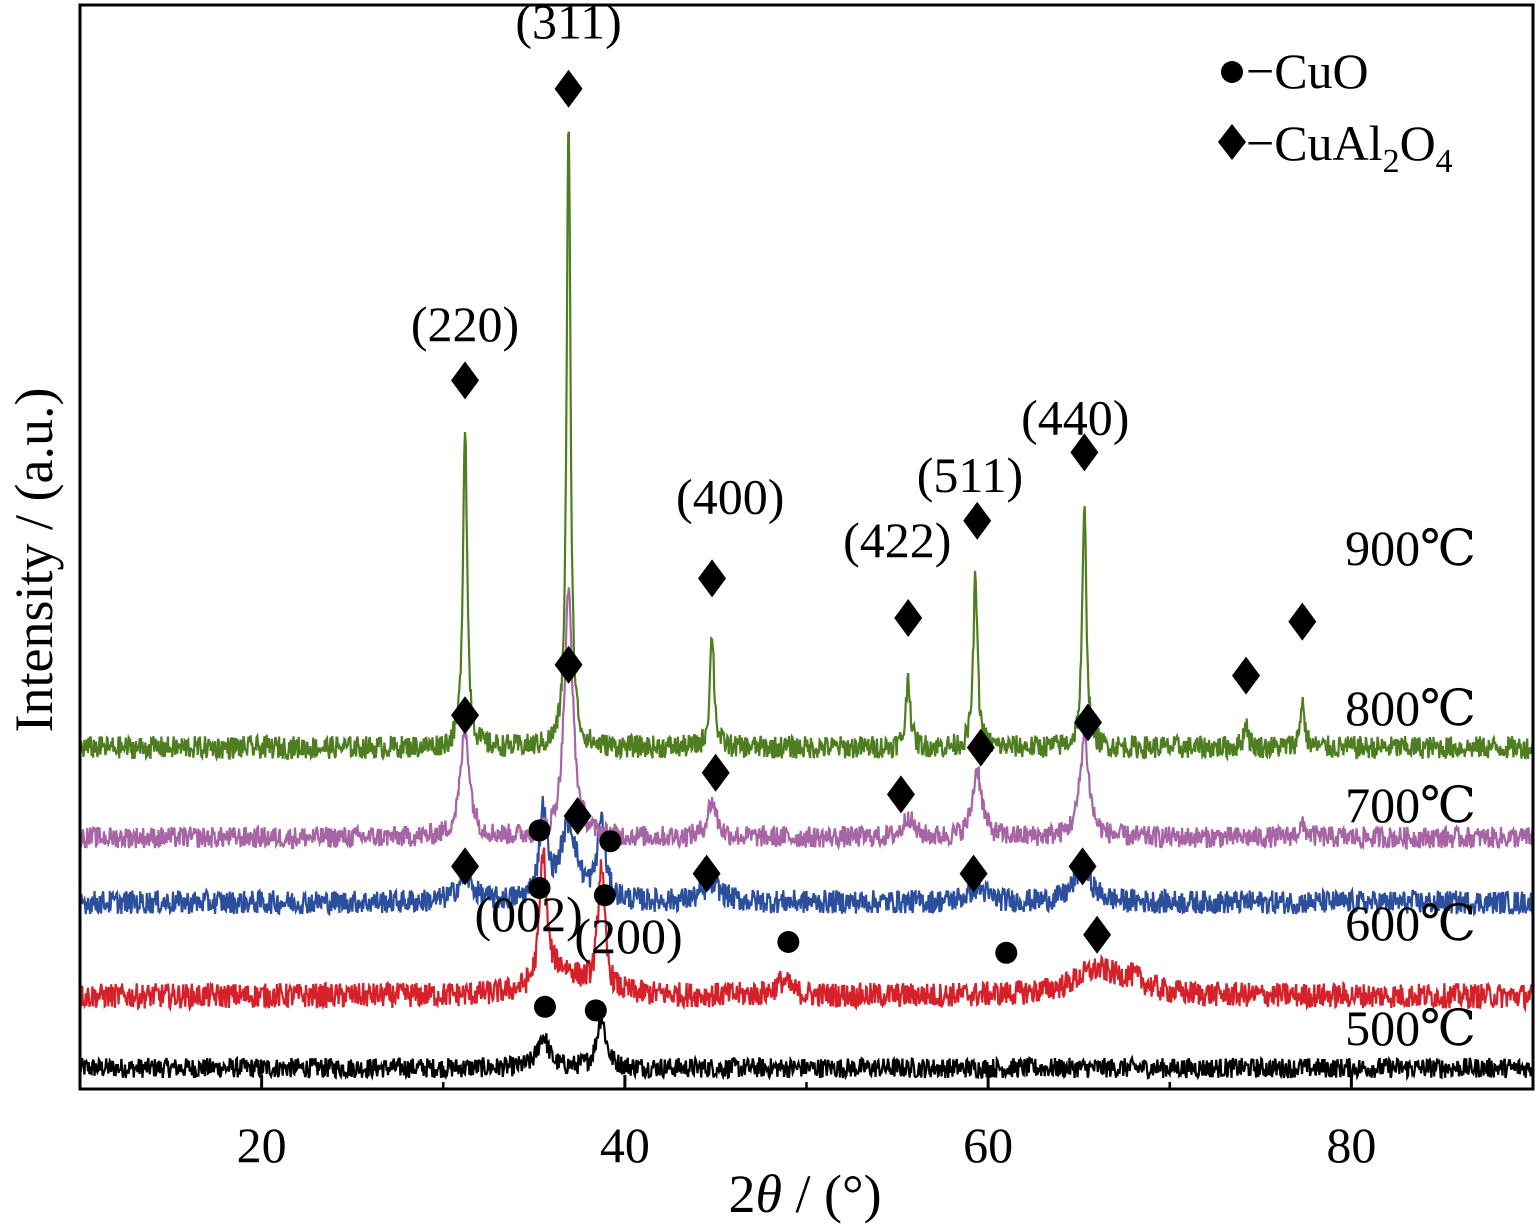  Describe the element at coordinates (568, 24) in the screenshot. I see `peak-label-311: (311)` at that location.